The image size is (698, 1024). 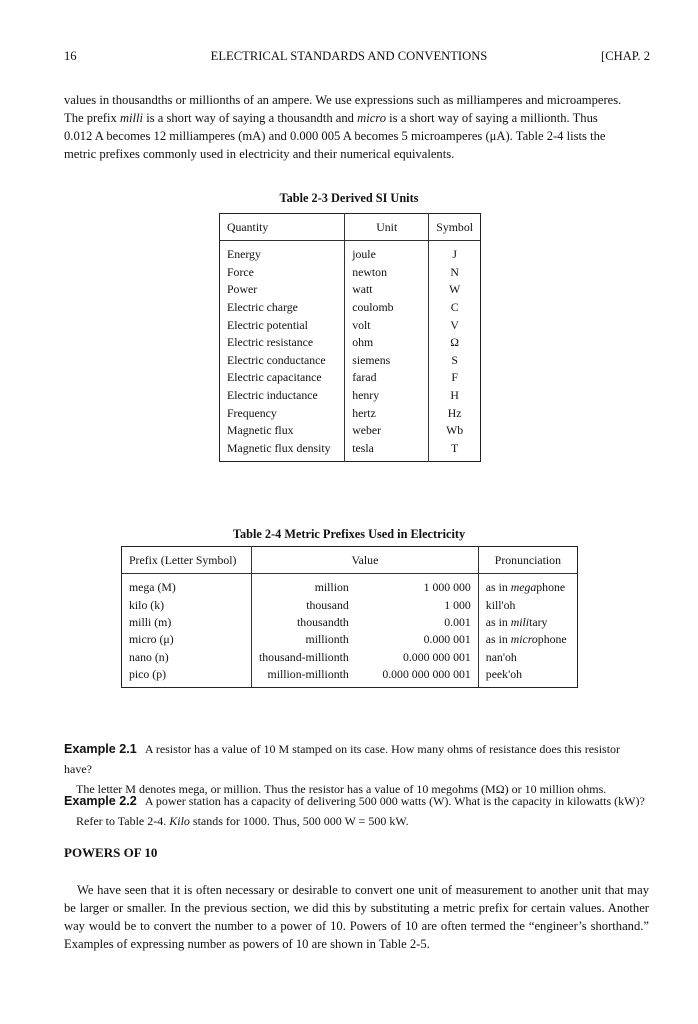 I want to click on emphasis: mega, so click(x=523, y=587).